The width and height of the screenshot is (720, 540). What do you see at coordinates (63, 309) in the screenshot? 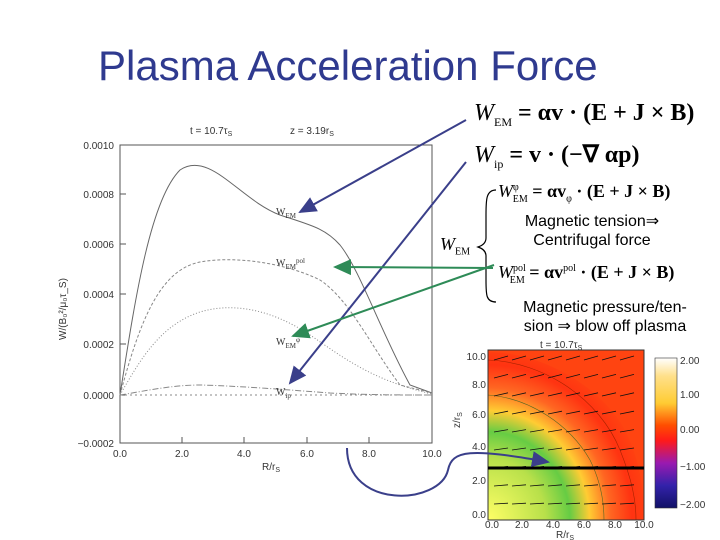
I see `plot-y-label: W/(B₀²/μ₀τ_S)` at bounding box center [63, 309].